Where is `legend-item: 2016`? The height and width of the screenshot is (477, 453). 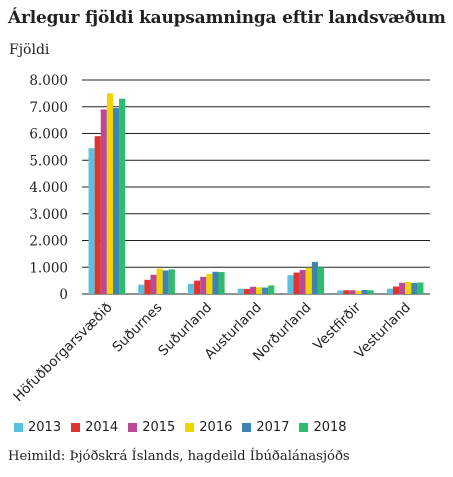
legend-item: 2016 is located at coordinates (208, 427).